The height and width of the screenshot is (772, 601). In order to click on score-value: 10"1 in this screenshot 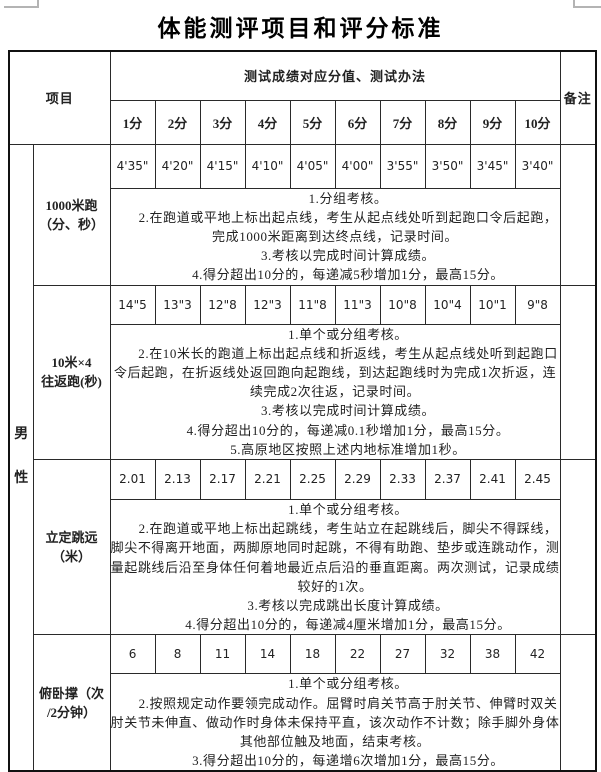, I will do `click(492, 304)`.